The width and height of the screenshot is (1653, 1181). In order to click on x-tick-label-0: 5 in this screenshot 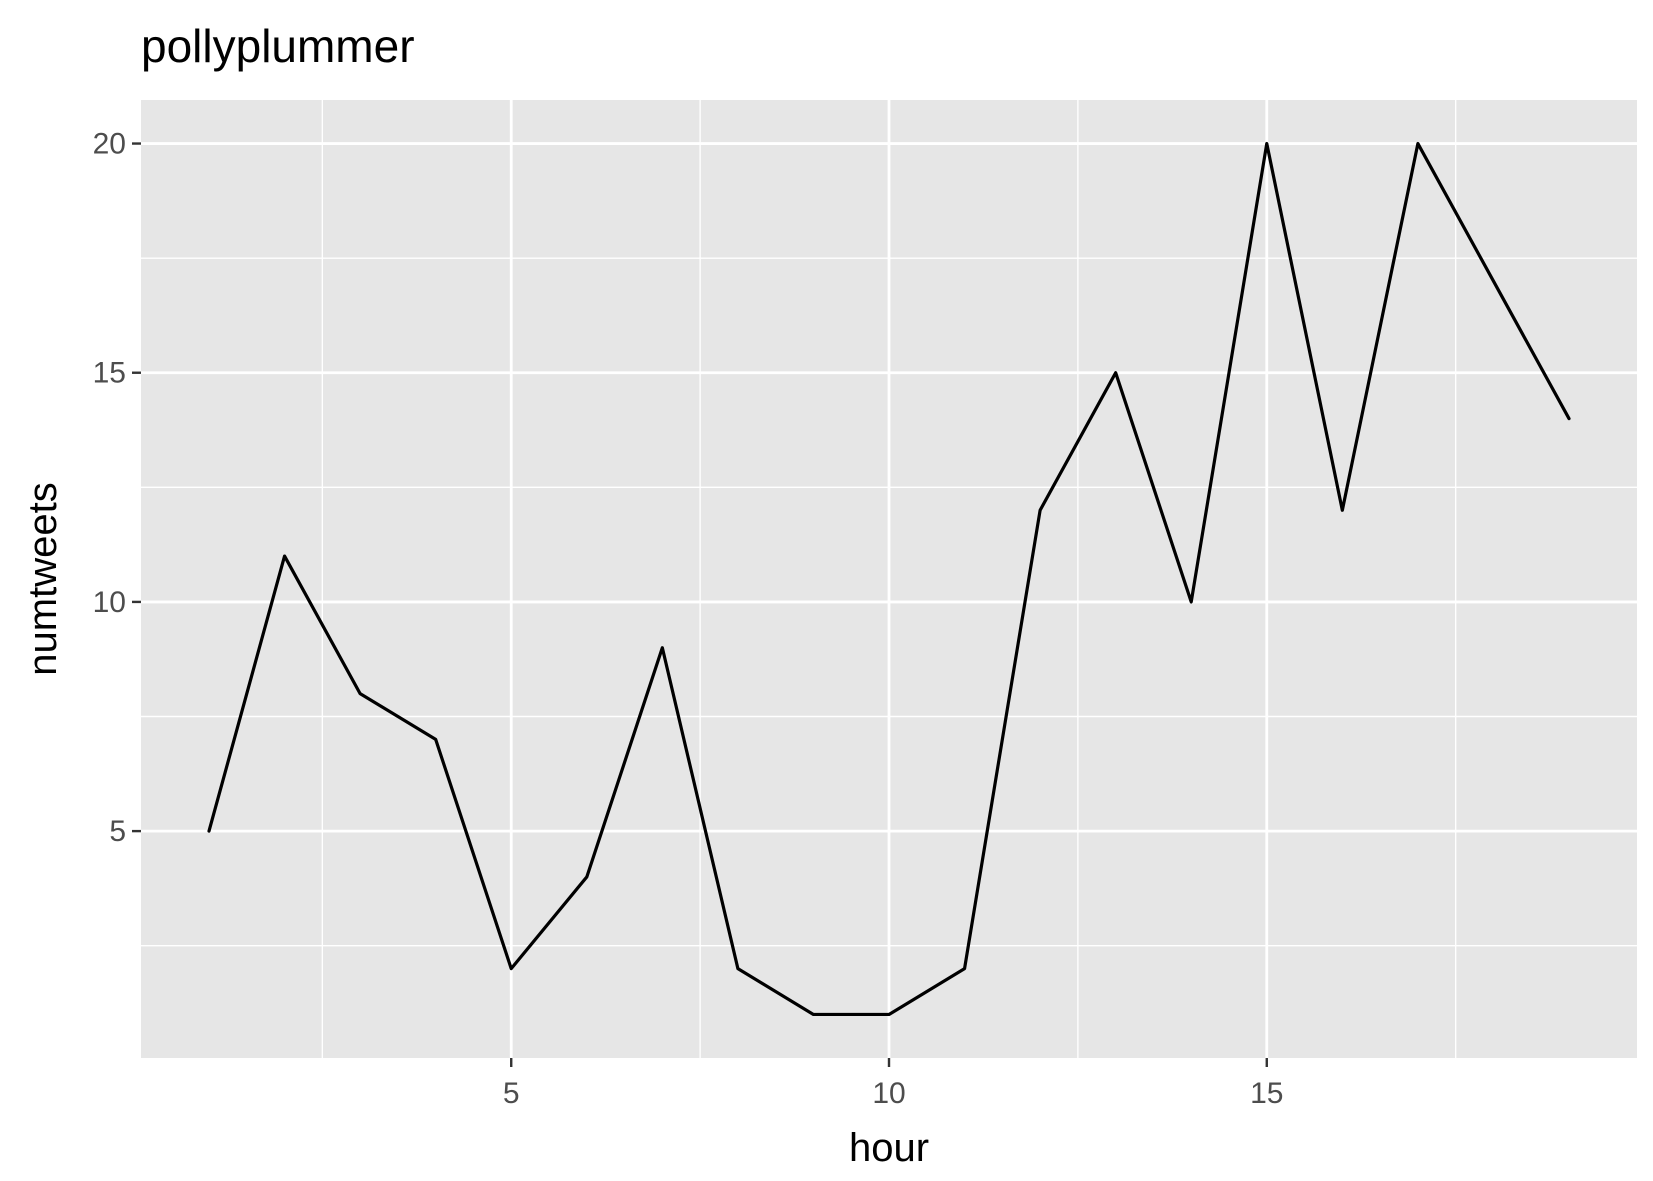, I will do `click(511, 1093)`.